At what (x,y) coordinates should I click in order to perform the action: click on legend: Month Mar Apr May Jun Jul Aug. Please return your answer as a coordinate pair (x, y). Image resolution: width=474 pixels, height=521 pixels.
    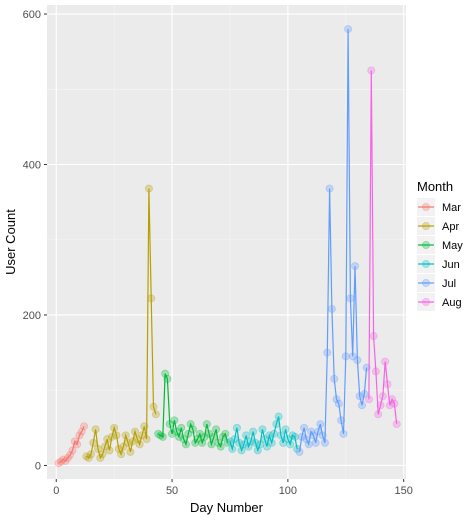
    Looking at the image, I should click on (440, 245).